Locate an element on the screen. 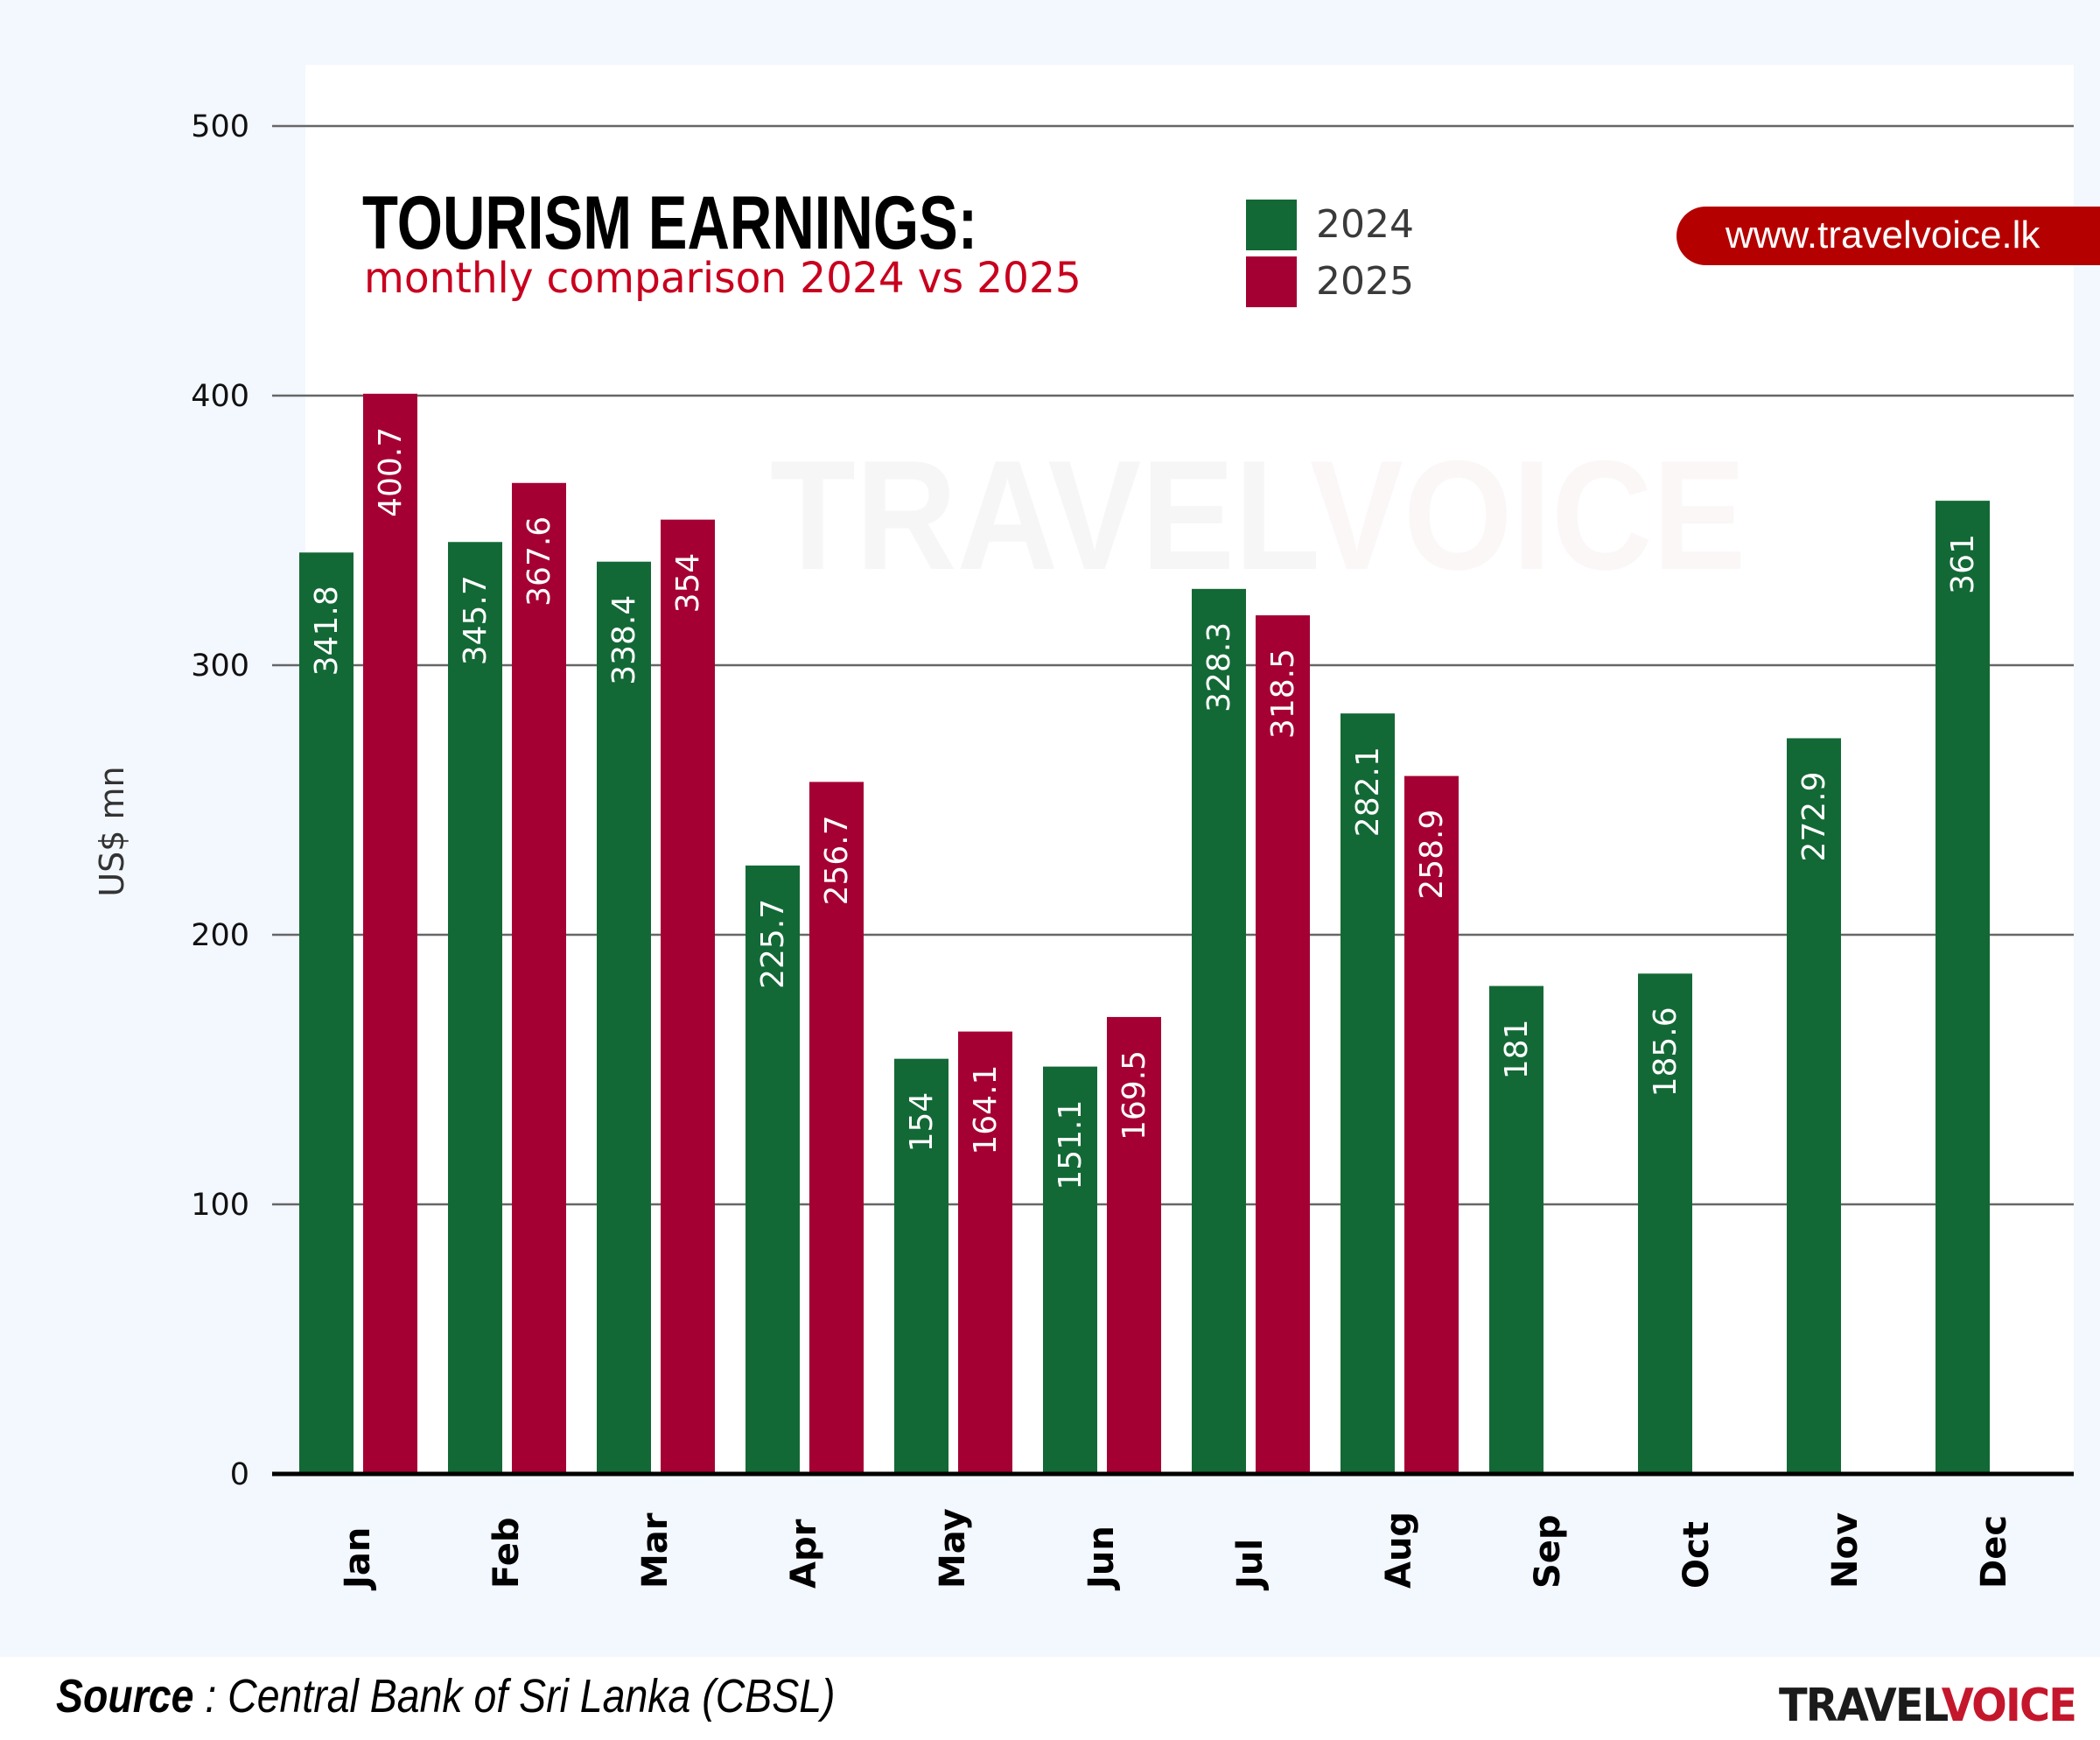 The width and height of the screenshot is (2100, 1740). bar-value-label: 164.1 is located at coordinates (986, 1110).